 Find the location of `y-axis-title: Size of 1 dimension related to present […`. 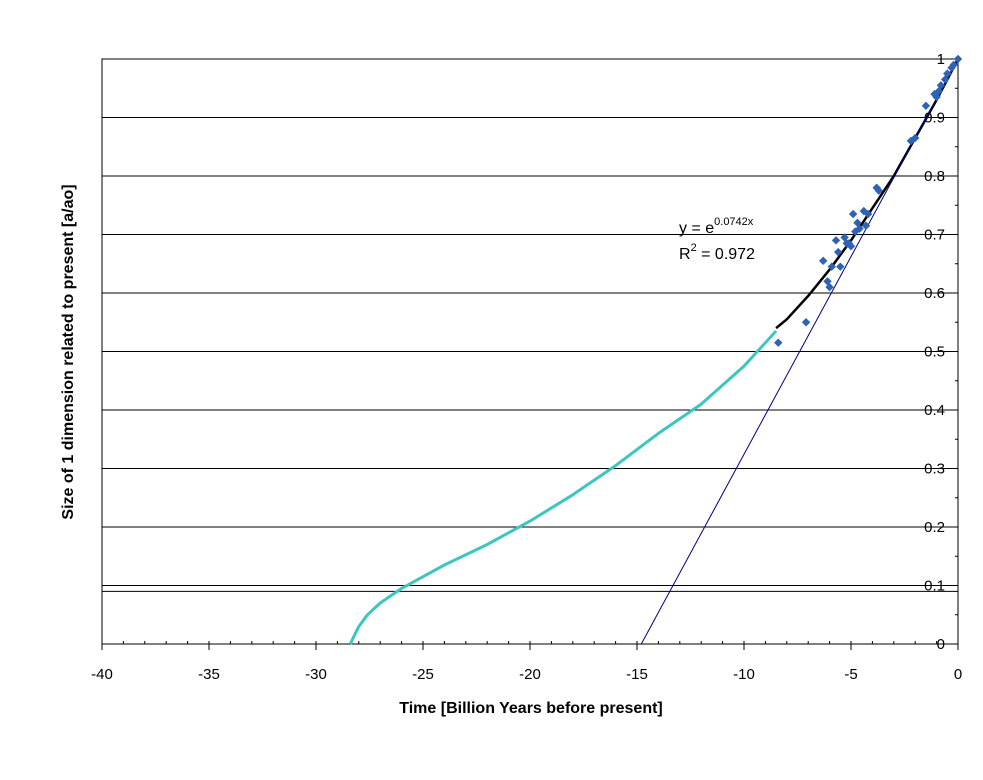

y-axis-title: Size of 1 dimension related to present [… is located at coordinates (68, 351).